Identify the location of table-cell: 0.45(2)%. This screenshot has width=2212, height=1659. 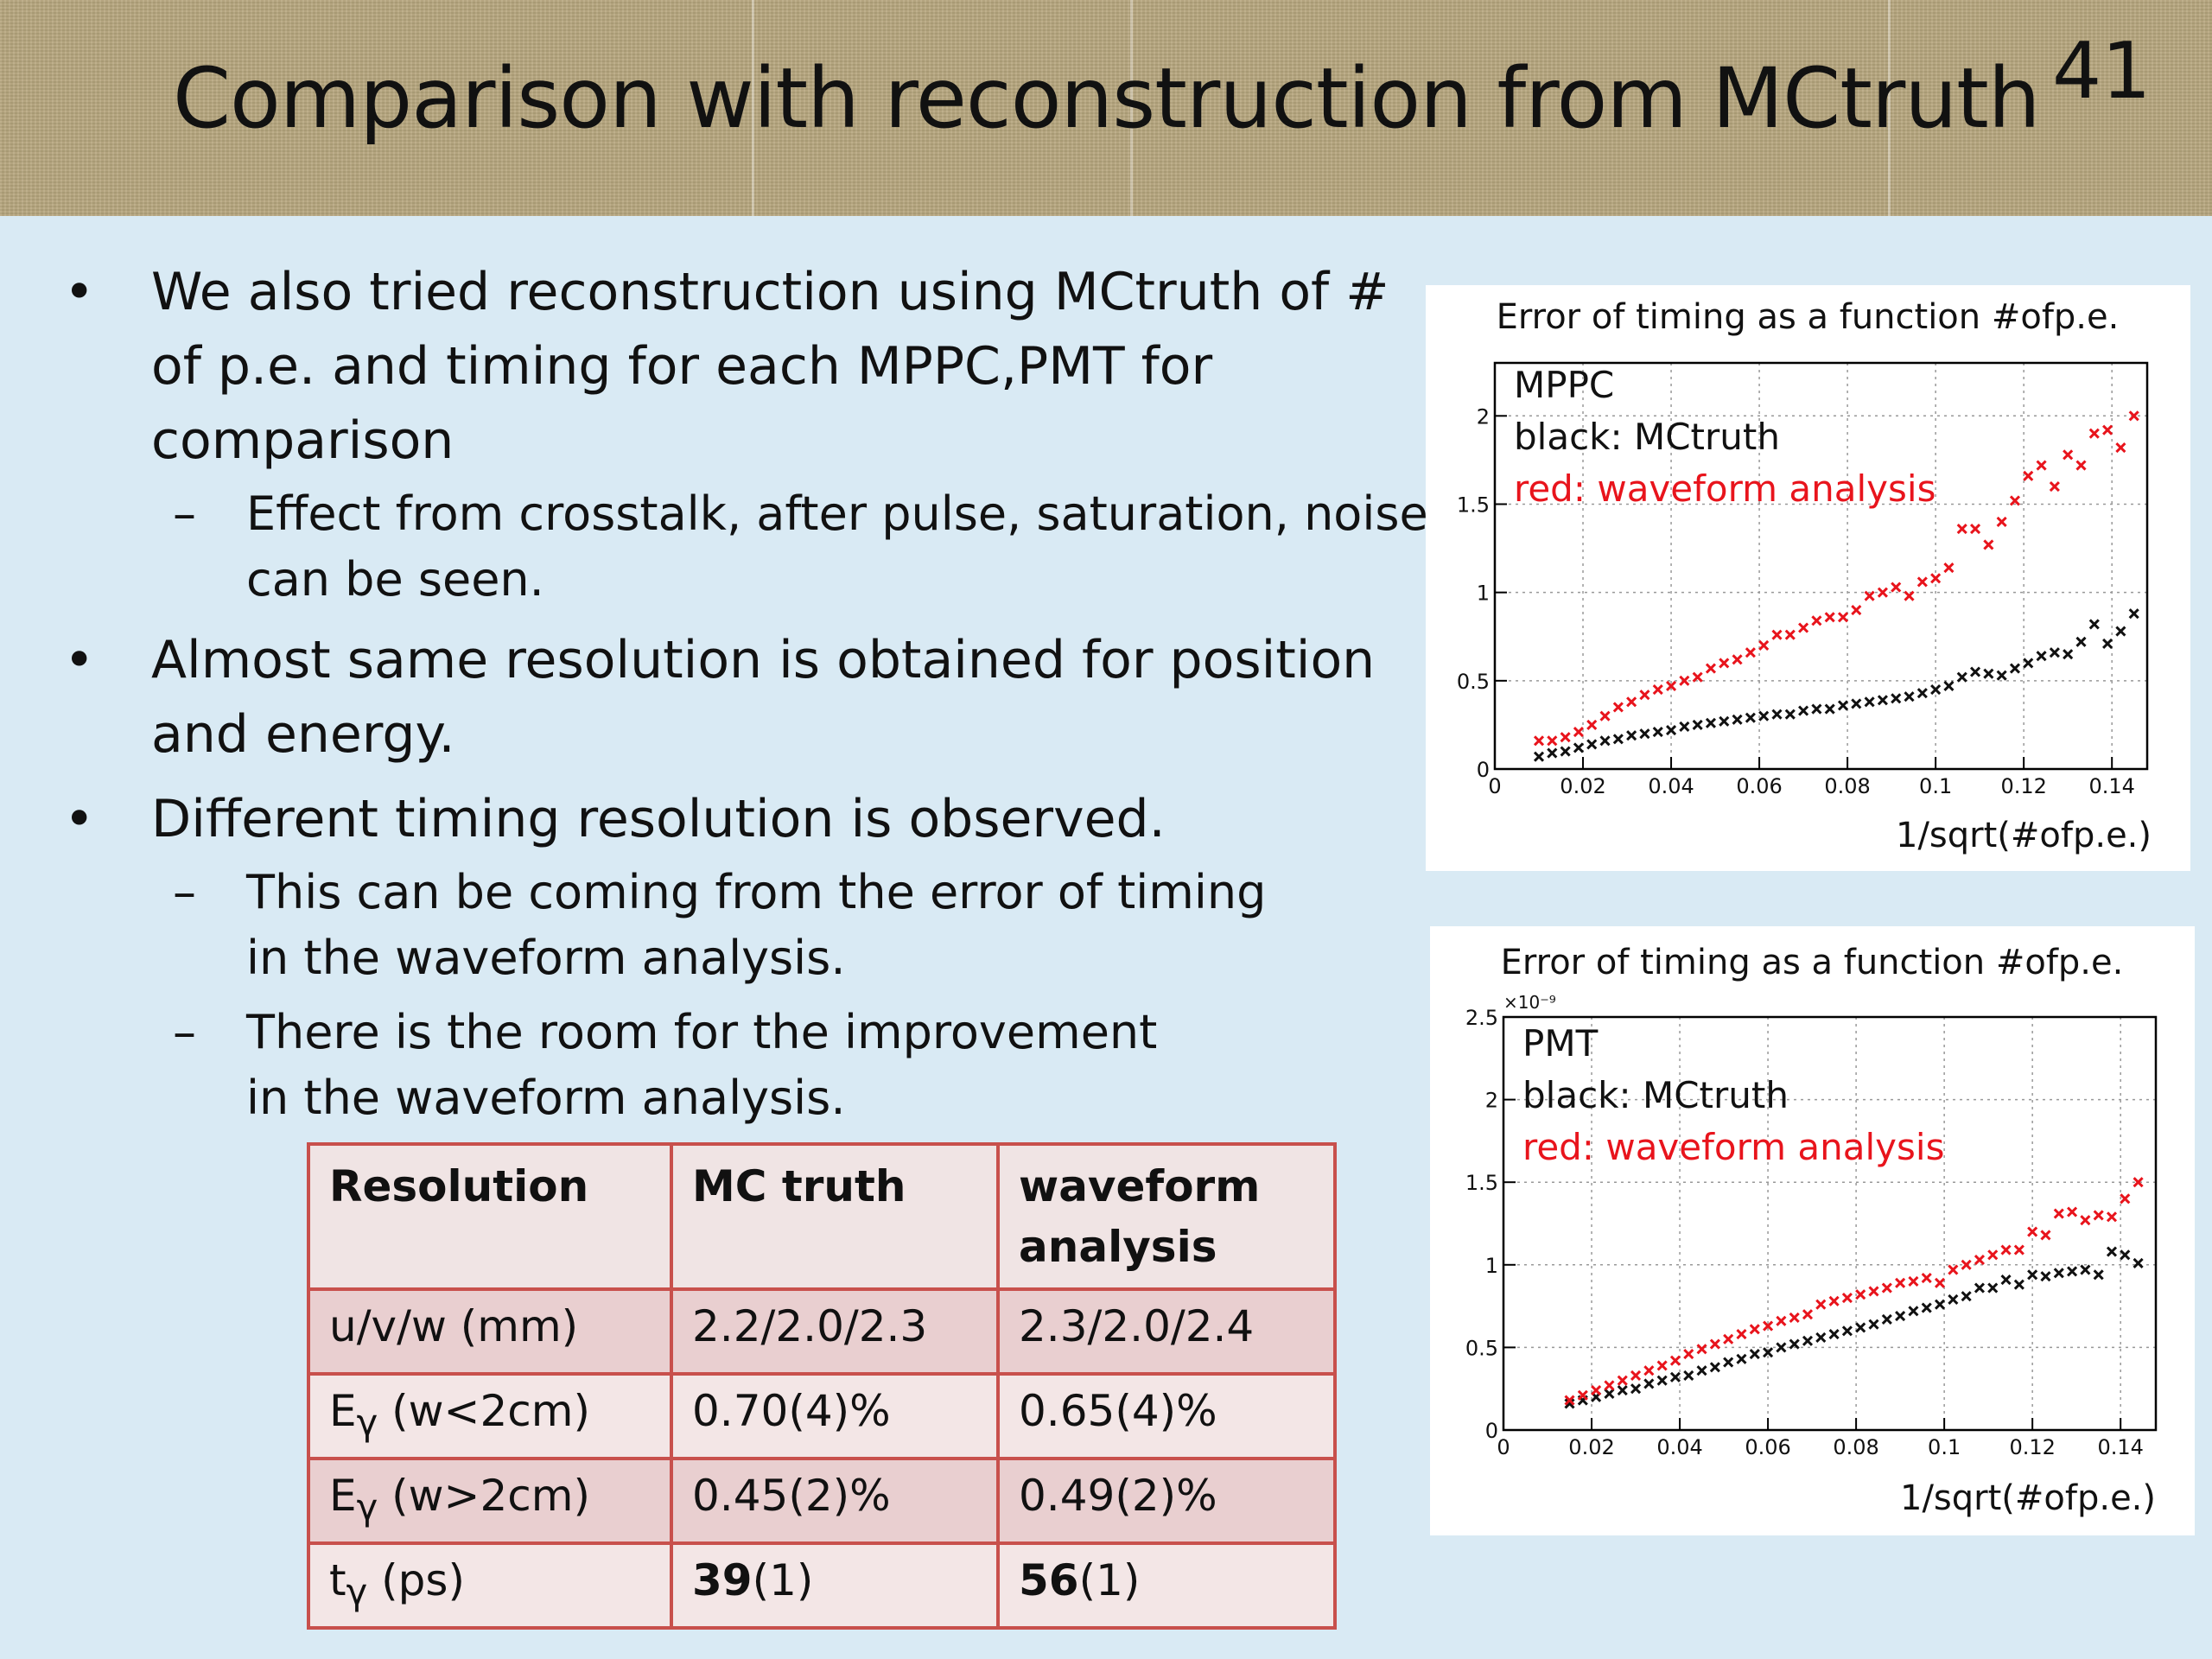
(835, 1501).